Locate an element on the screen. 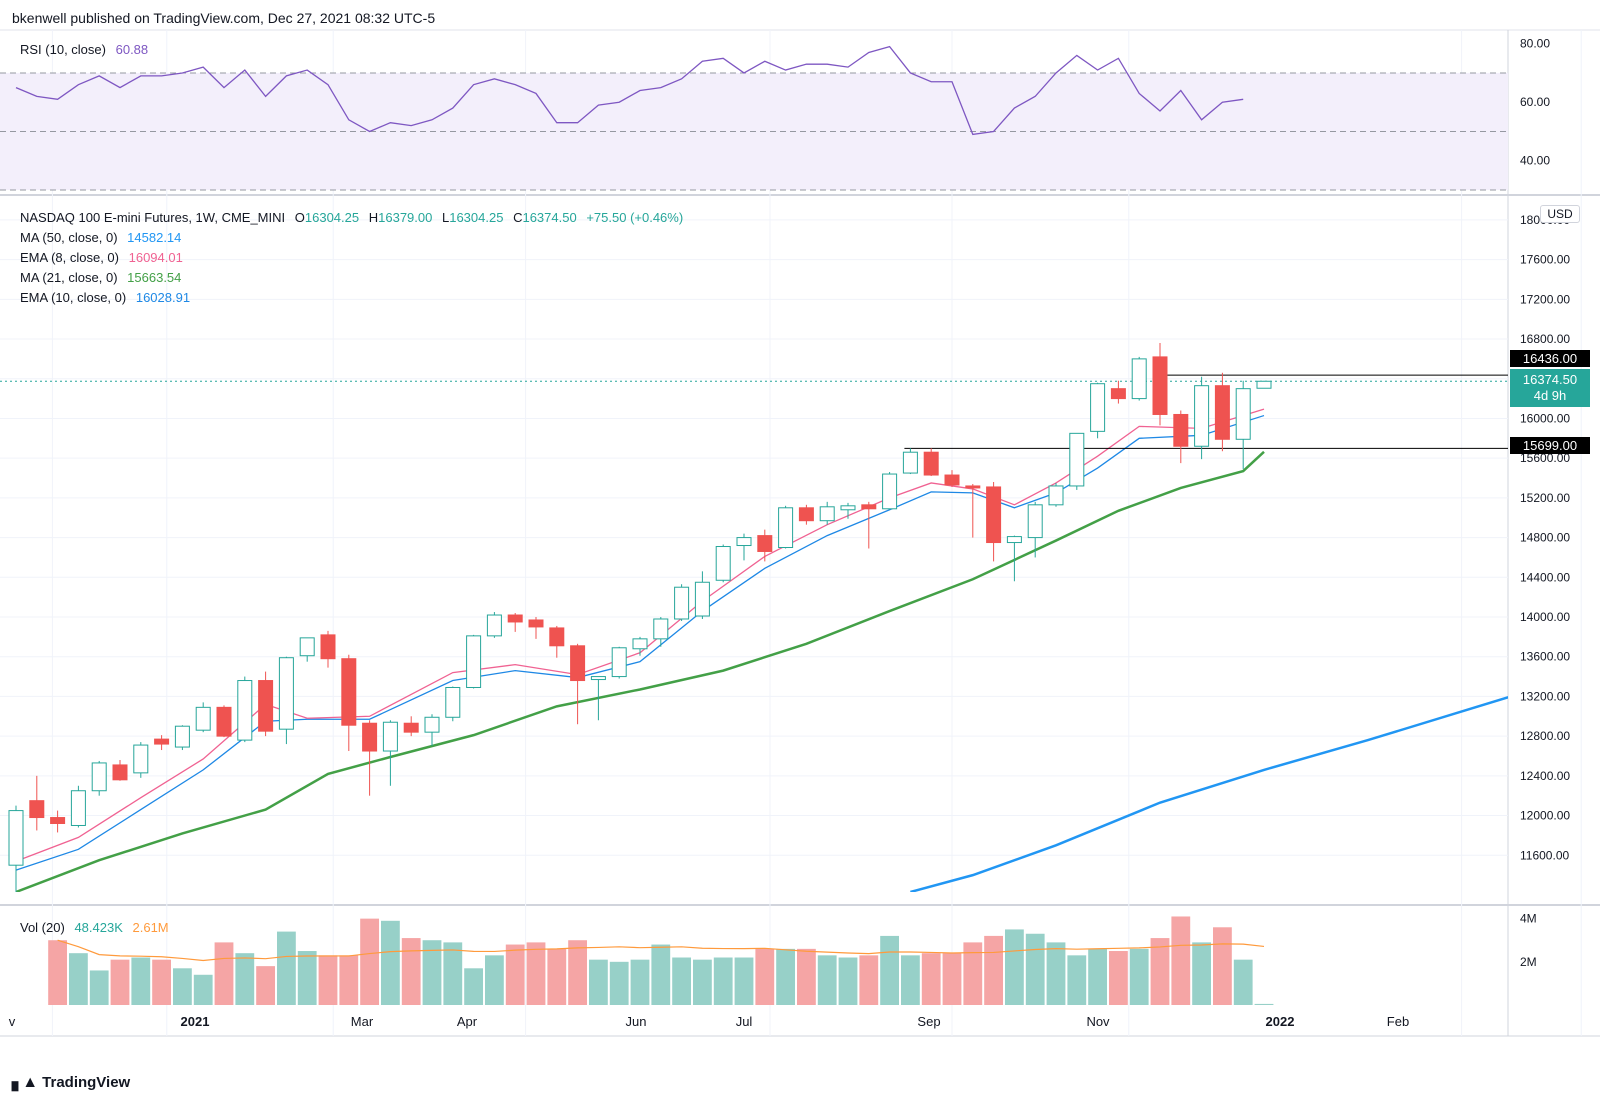  time-tick-label: Nov is located at coordinates (1098, 1021).